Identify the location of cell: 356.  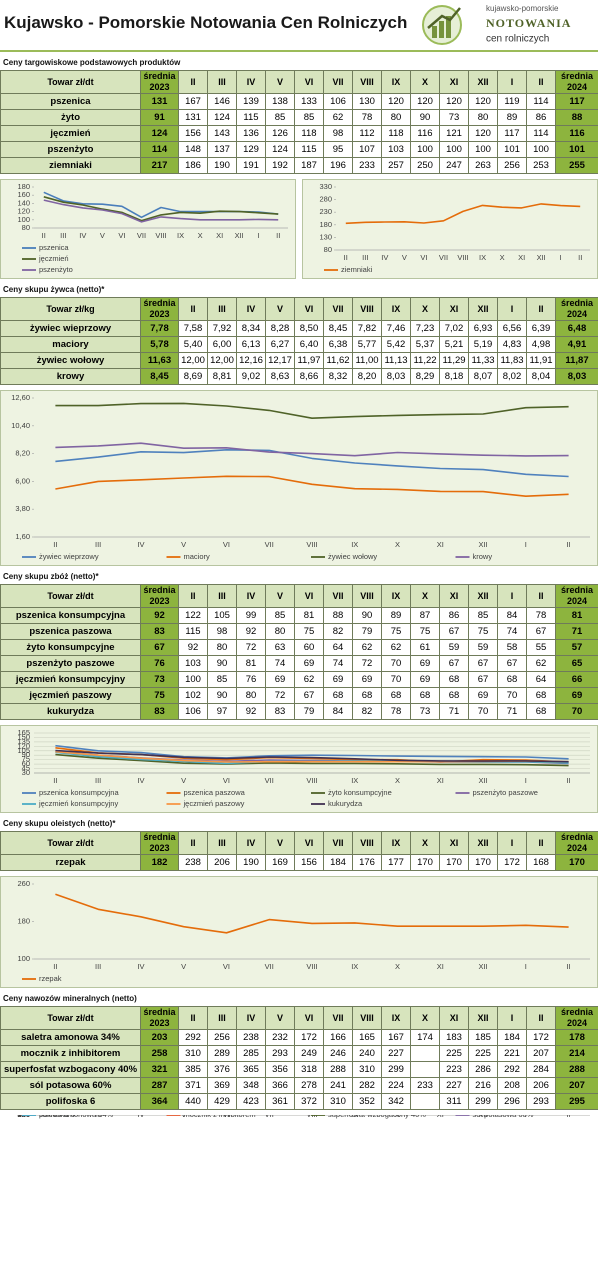
(280, 1070).